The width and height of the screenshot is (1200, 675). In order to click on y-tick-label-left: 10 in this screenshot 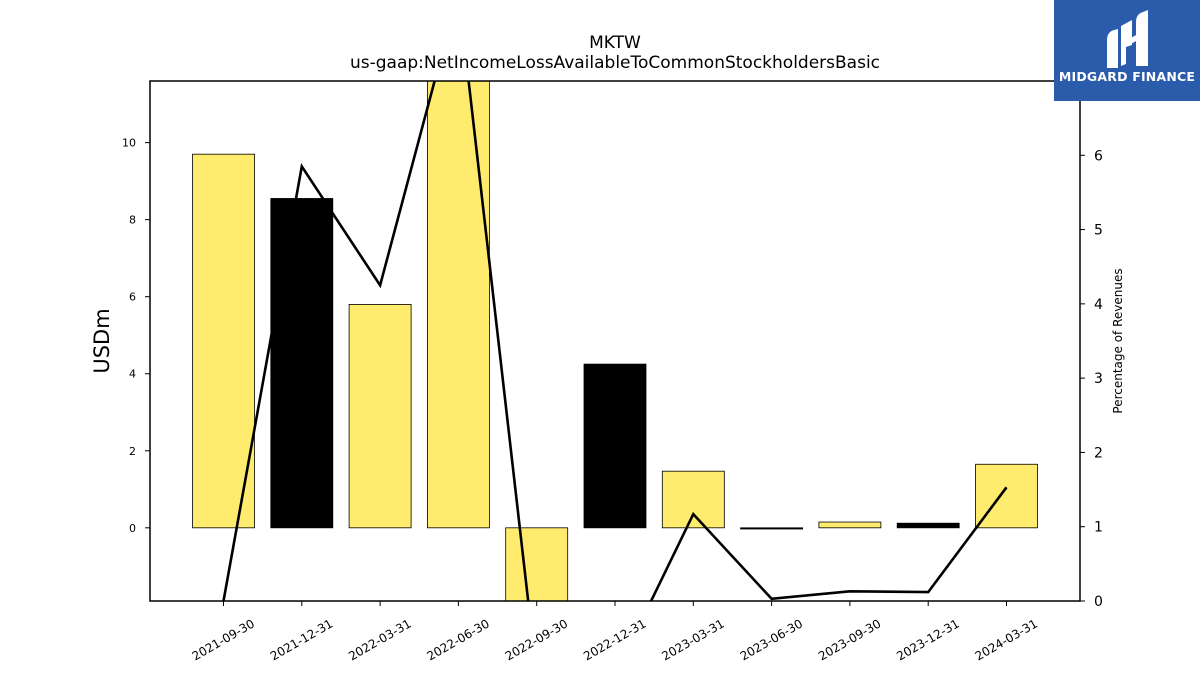, I will do `click(129, 143)`.